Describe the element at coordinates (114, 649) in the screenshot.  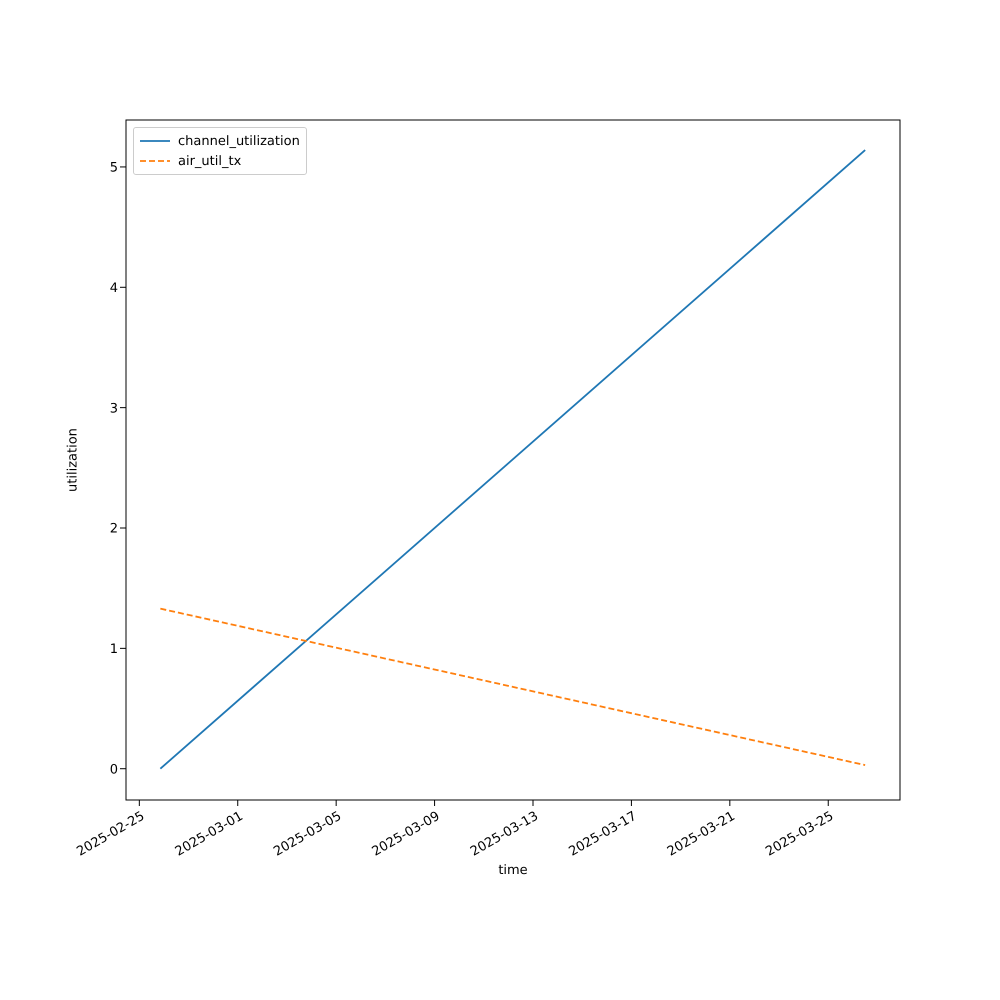
I see `y-tick-label: 1` at that location.